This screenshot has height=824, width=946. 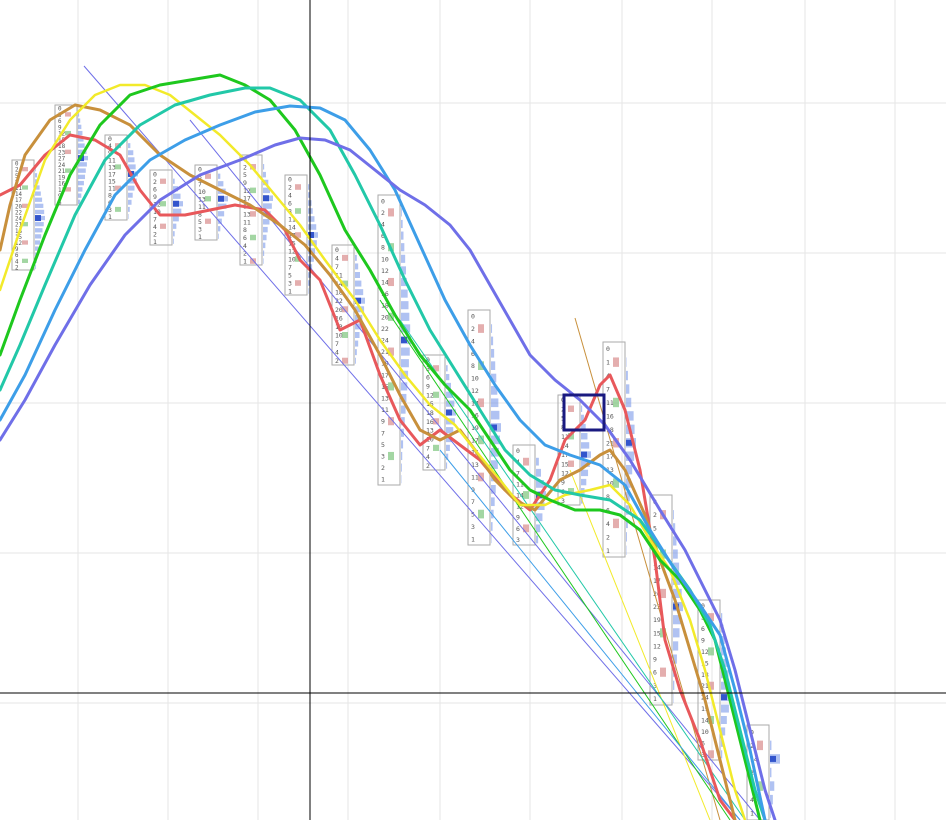 What do you see at coordinates (565, 464) in the screenshot?
I see `profile-count-label: 15` at bounding box center [565, 464].